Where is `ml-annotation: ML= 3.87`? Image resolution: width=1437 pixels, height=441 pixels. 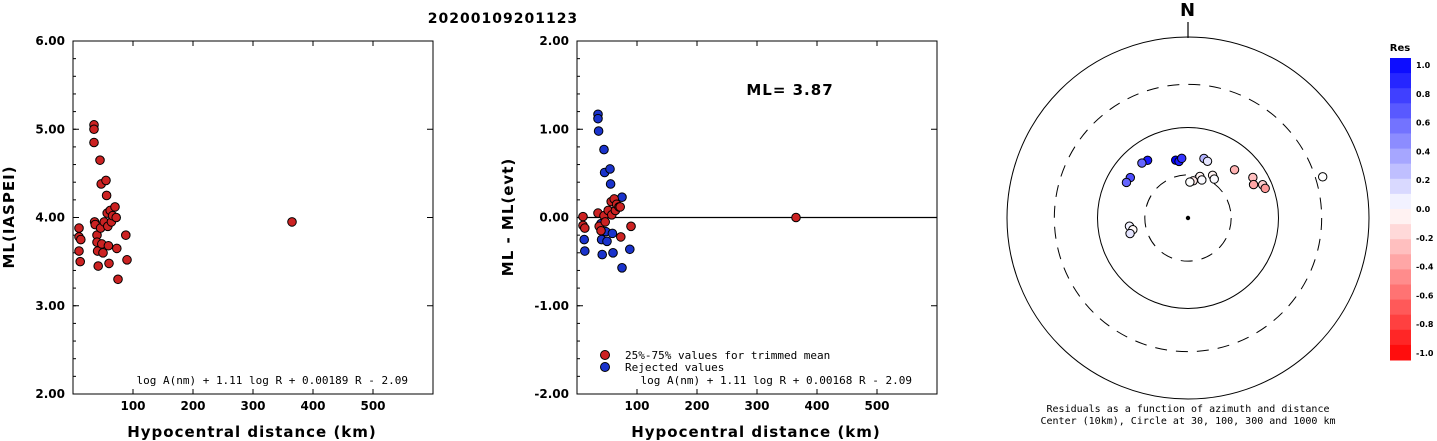
ml-annotation: ML= 3.87 is located at coordinates (789, 90).